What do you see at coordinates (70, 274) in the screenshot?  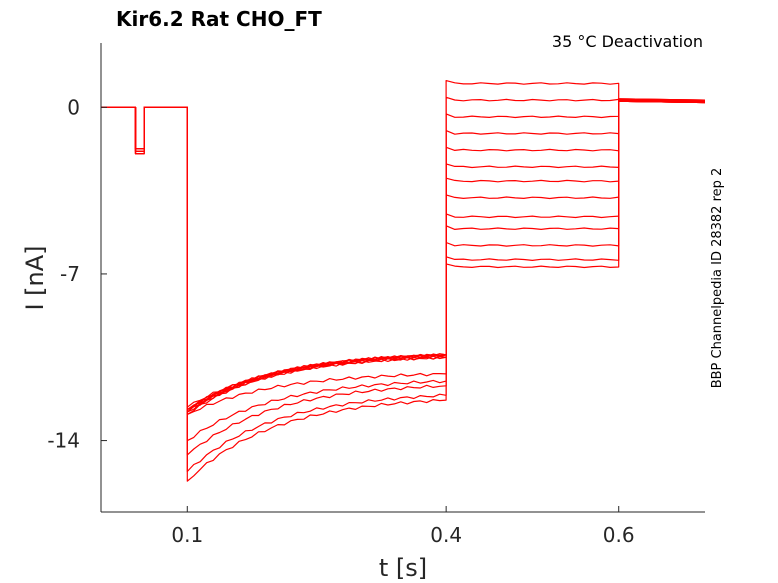 I see `y-tick-label: -7` at bounding box center [70, 274].